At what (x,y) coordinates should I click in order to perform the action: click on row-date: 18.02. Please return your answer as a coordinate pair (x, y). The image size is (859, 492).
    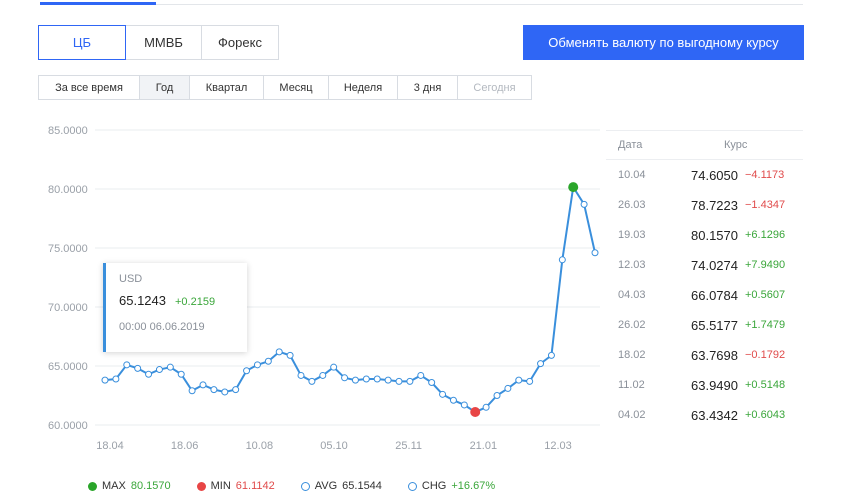
    Looking at the image, I should click on (632, 355).